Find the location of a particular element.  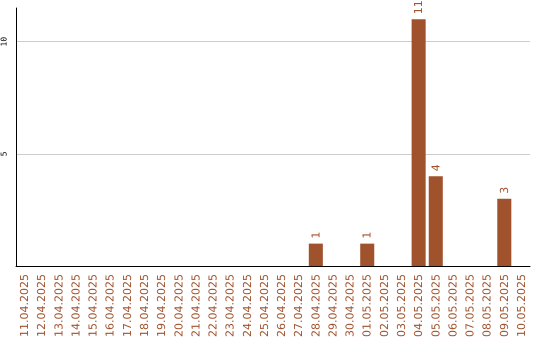

x-tick-label: 10.05.2025 is located at coordinates (521, 306).